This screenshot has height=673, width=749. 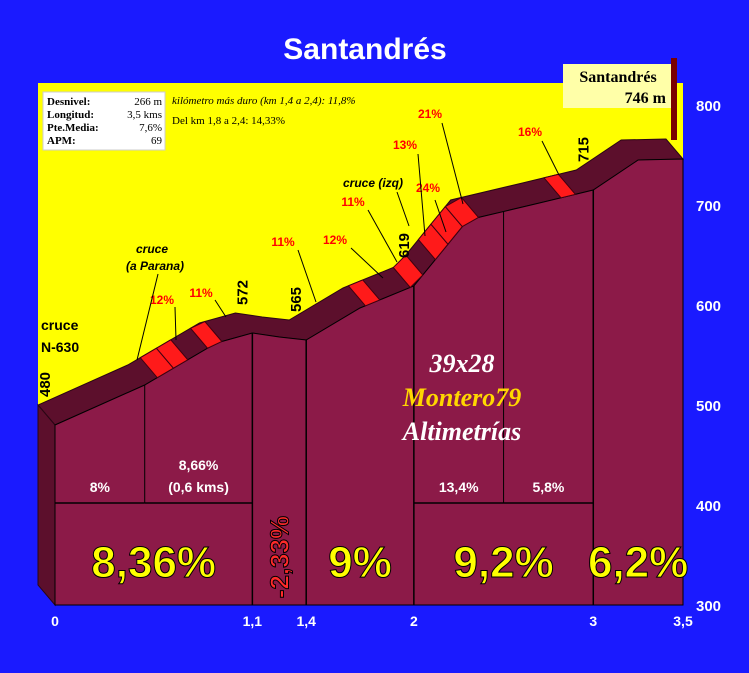 What do you see at coordinates (617, 77) in the screenshot?
I see `summit-name: Santandrés` at bounding box center [617, 77].